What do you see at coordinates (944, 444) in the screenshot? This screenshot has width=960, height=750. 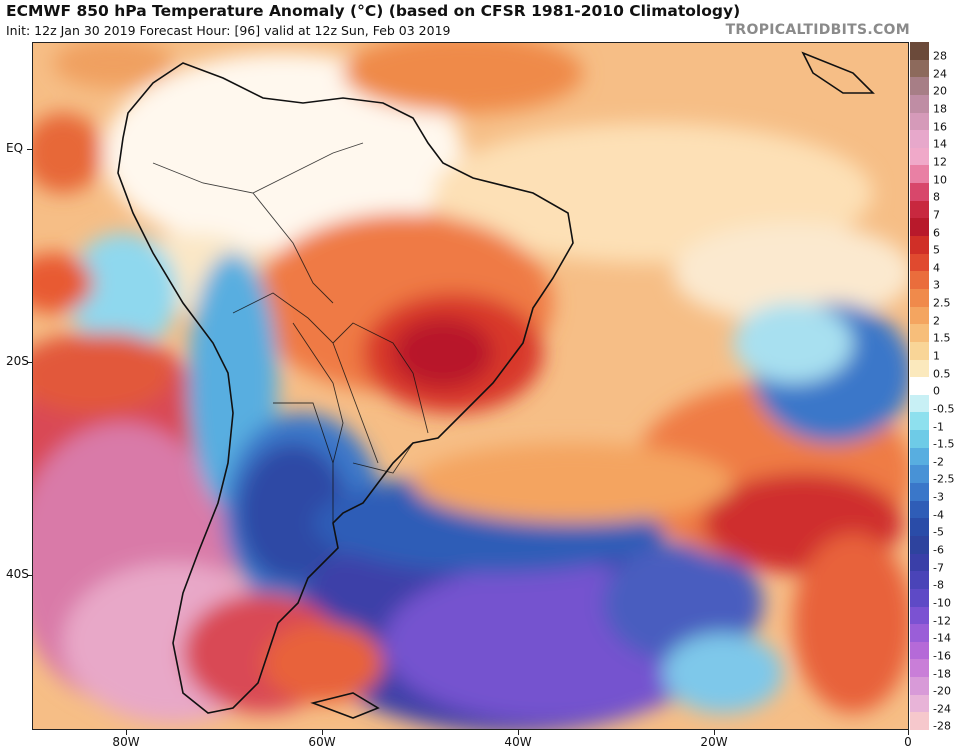 I see `colorbar-label: -1.5` at bounding box center [944, 444].